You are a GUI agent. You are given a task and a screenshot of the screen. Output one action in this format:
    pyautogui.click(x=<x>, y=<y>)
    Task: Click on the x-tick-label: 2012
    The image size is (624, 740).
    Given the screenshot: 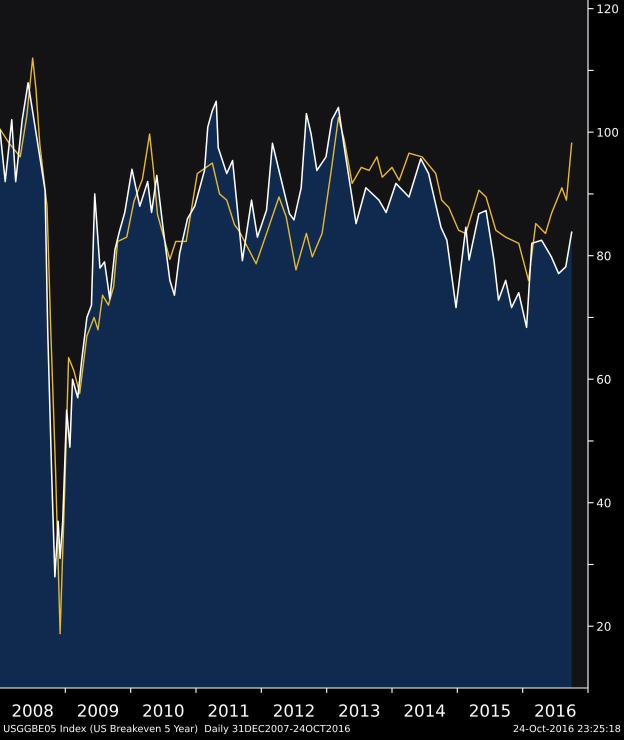 What is the action you would take?
    pyautogui.click(x=294, y=710)
    